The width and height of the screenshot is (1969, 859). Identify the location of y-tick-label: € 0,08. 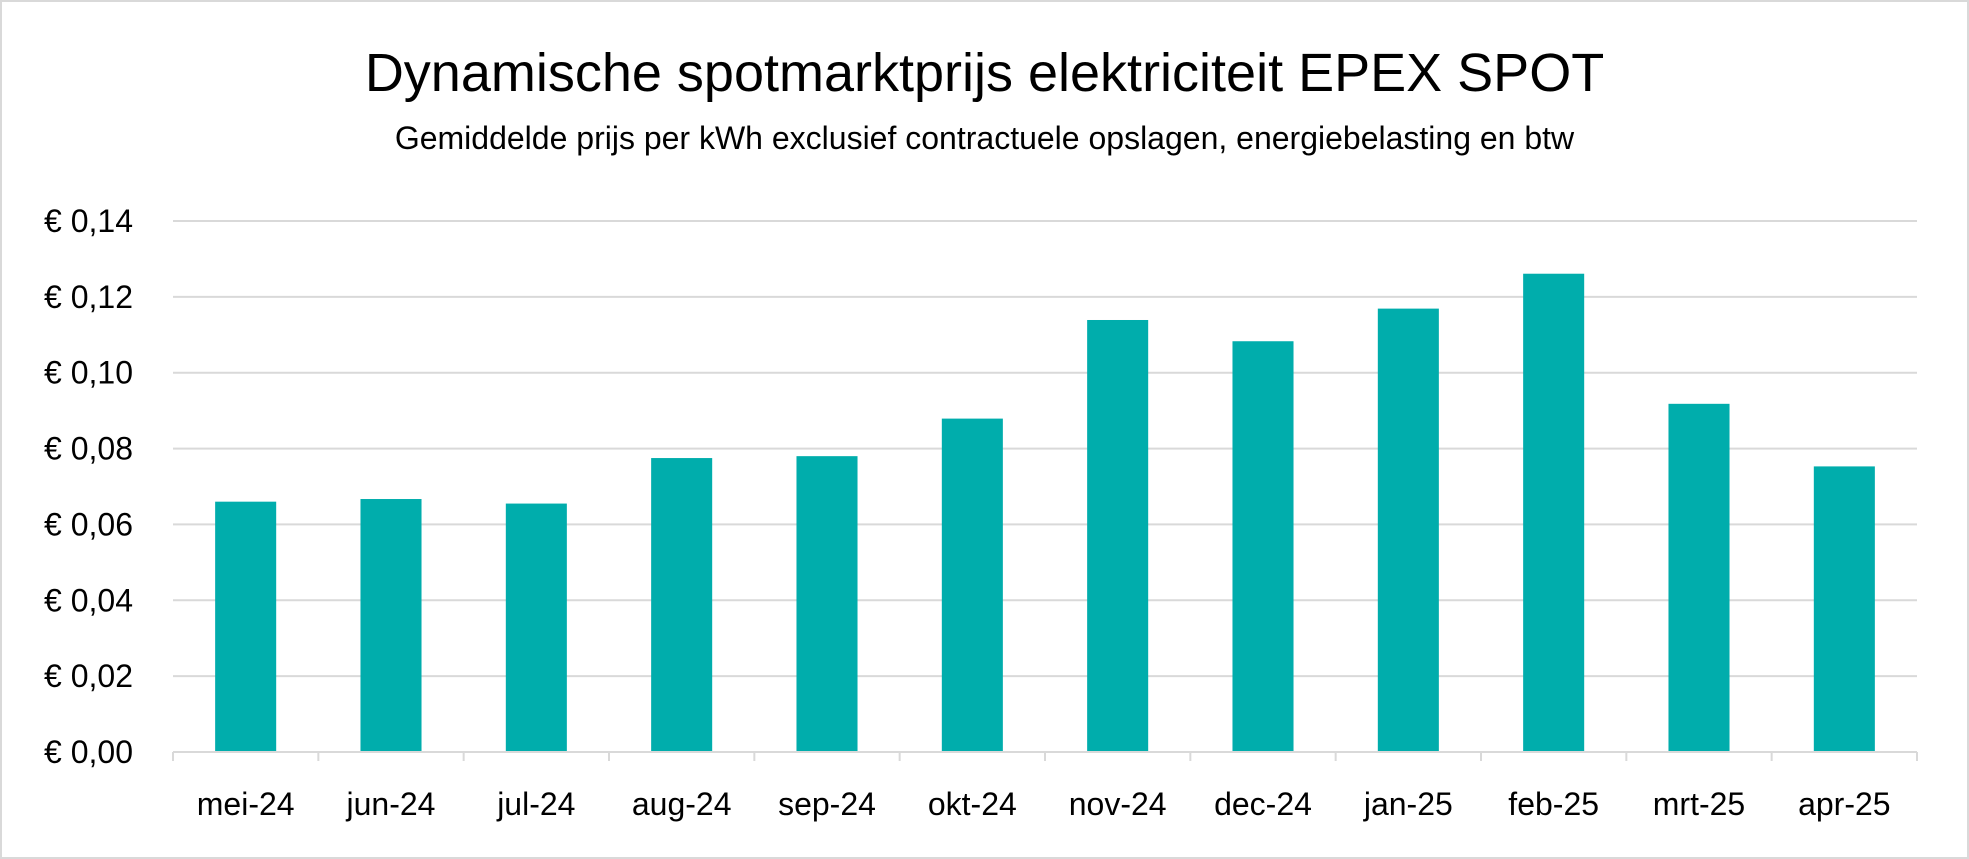
(88, 449).